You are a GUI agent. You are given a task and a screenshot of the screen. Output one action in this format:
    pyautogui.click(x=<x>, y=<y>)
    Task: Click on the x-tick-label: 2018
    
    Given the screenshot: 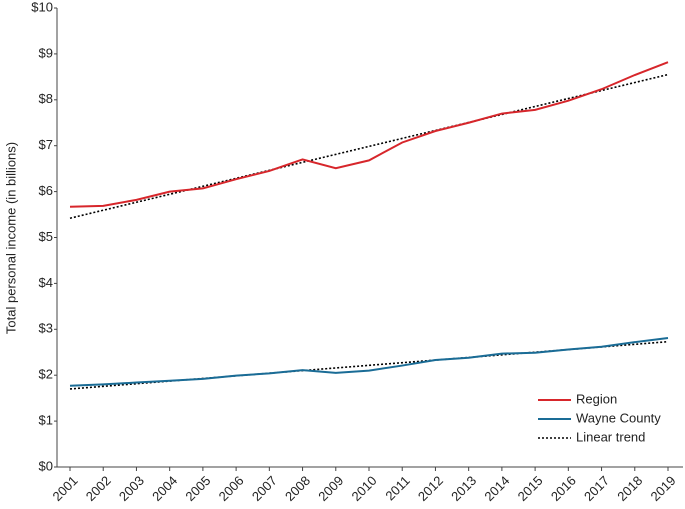 What is the action you would take?
    pyautogui.click(x=629, y=488)
    